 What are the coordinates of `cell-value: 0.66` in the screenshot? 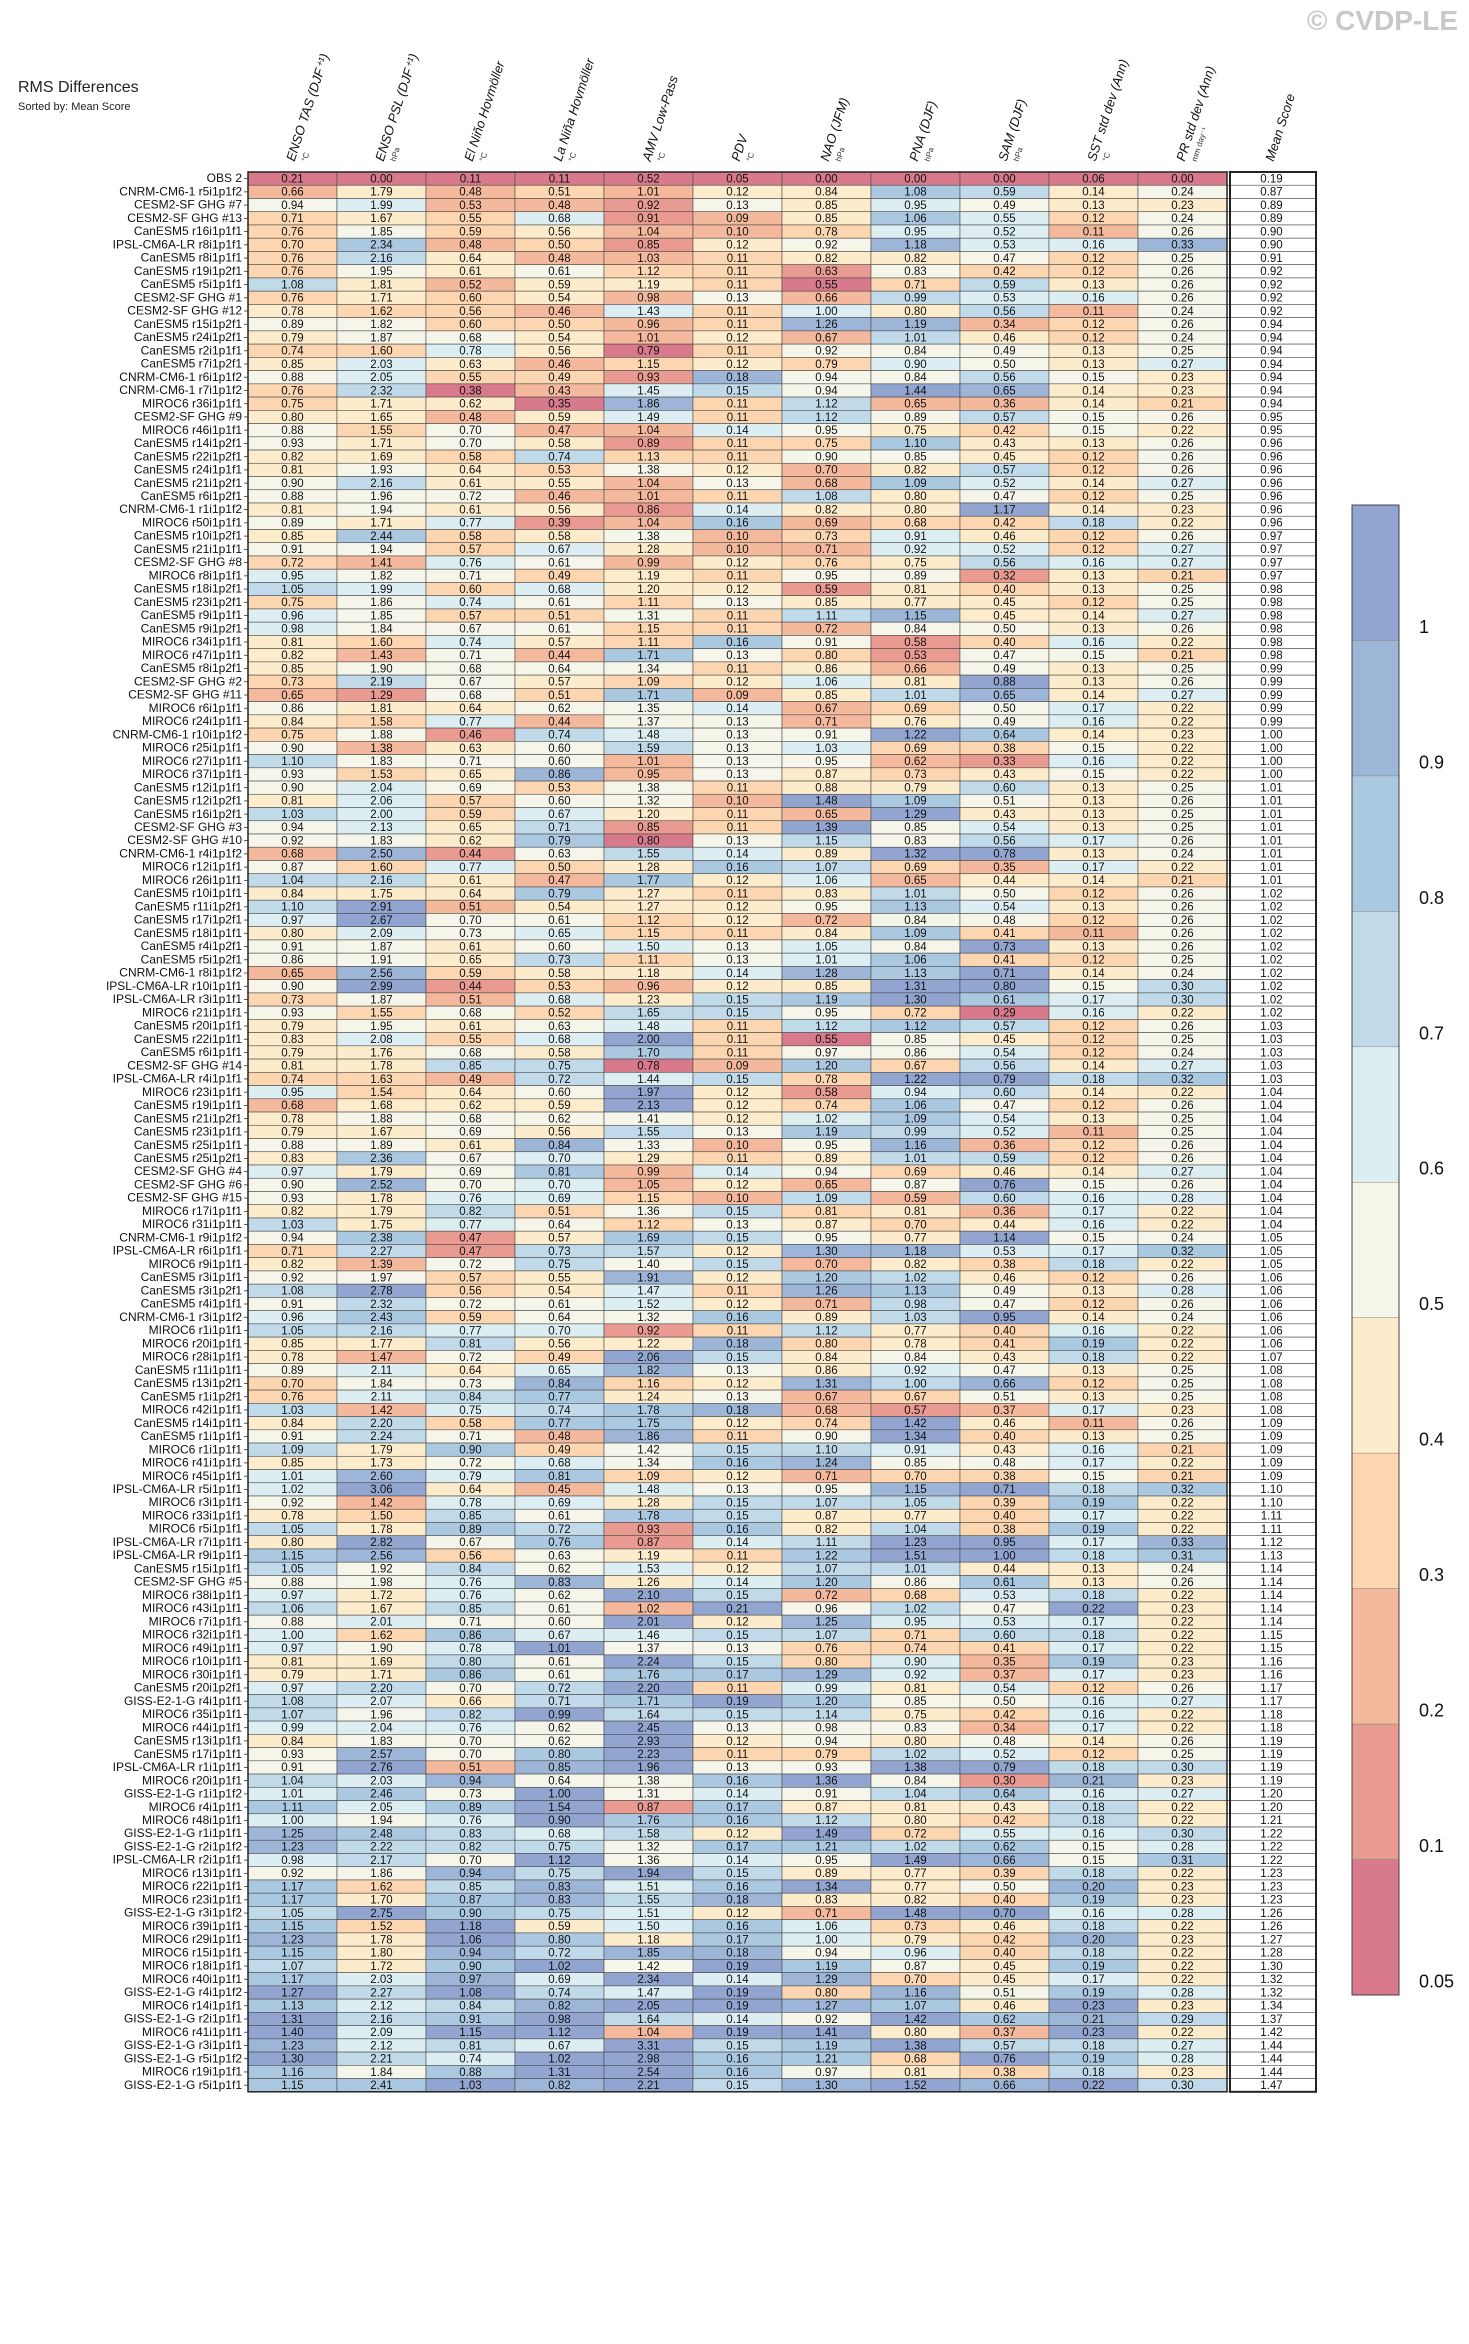 It's located at (1004, 2086).